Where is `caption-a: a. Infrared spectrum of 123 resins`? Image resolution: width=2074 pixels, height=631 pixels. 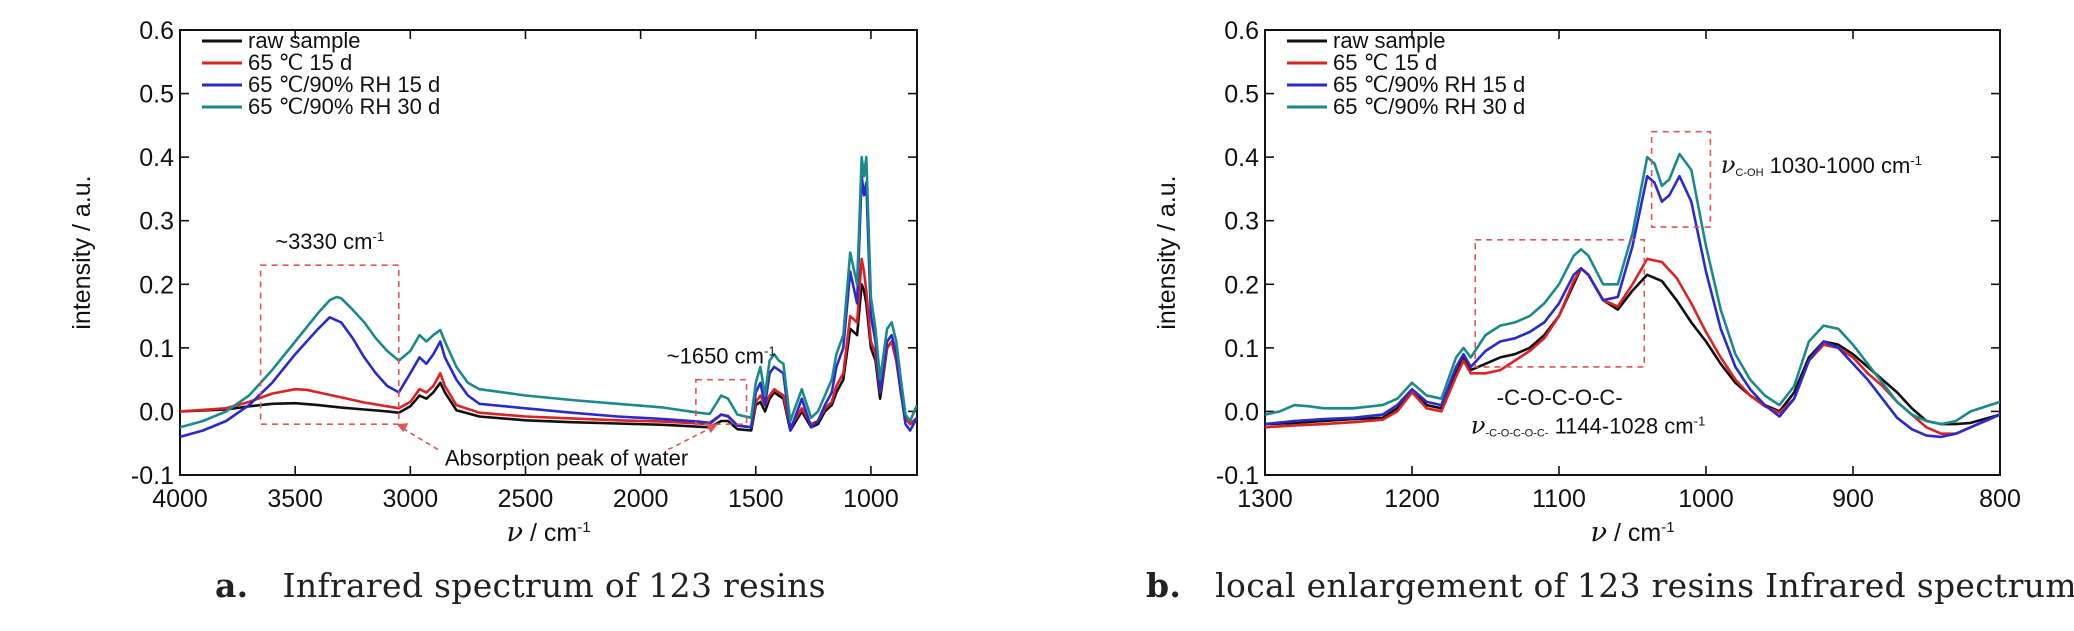
caption-a: a. Infrared spectrum of 123 resins is located at coordinates (520, 585).